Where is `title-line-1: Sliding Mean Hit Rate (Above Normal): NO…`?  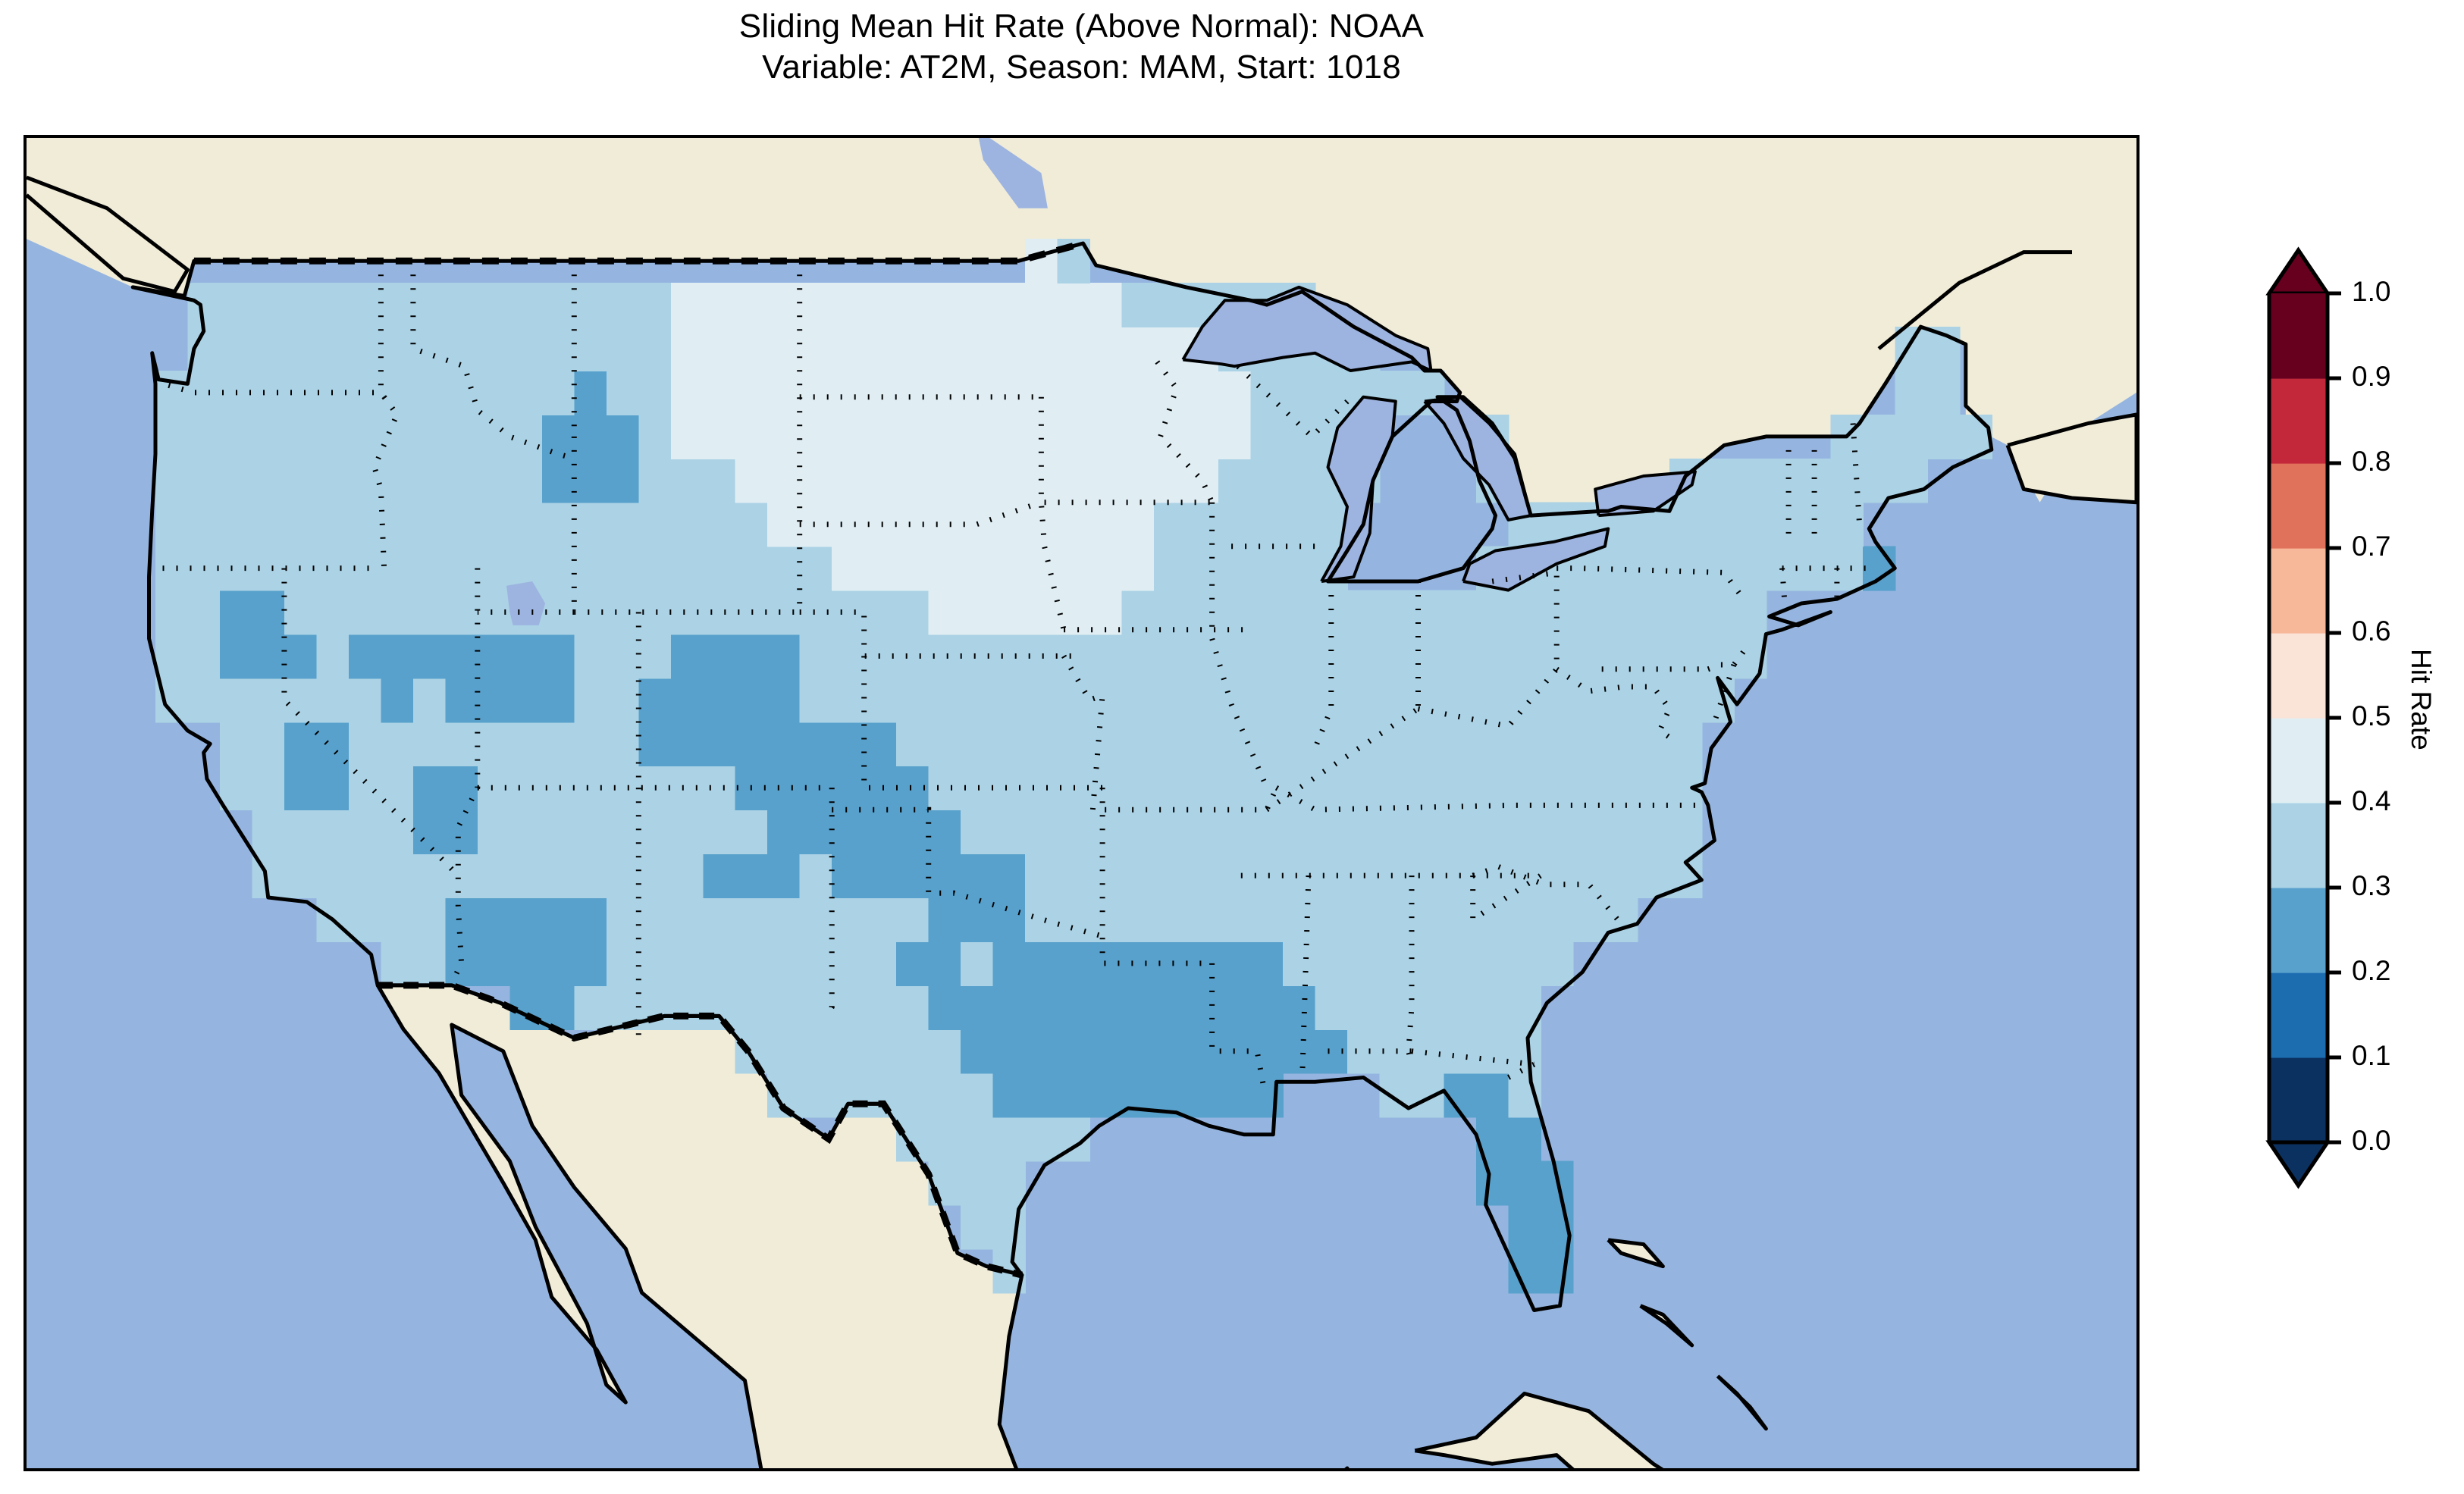
title-line-1: Sliding Mean Hit Rate (Above Normal): NO… is located at coordinates (1081, 26).